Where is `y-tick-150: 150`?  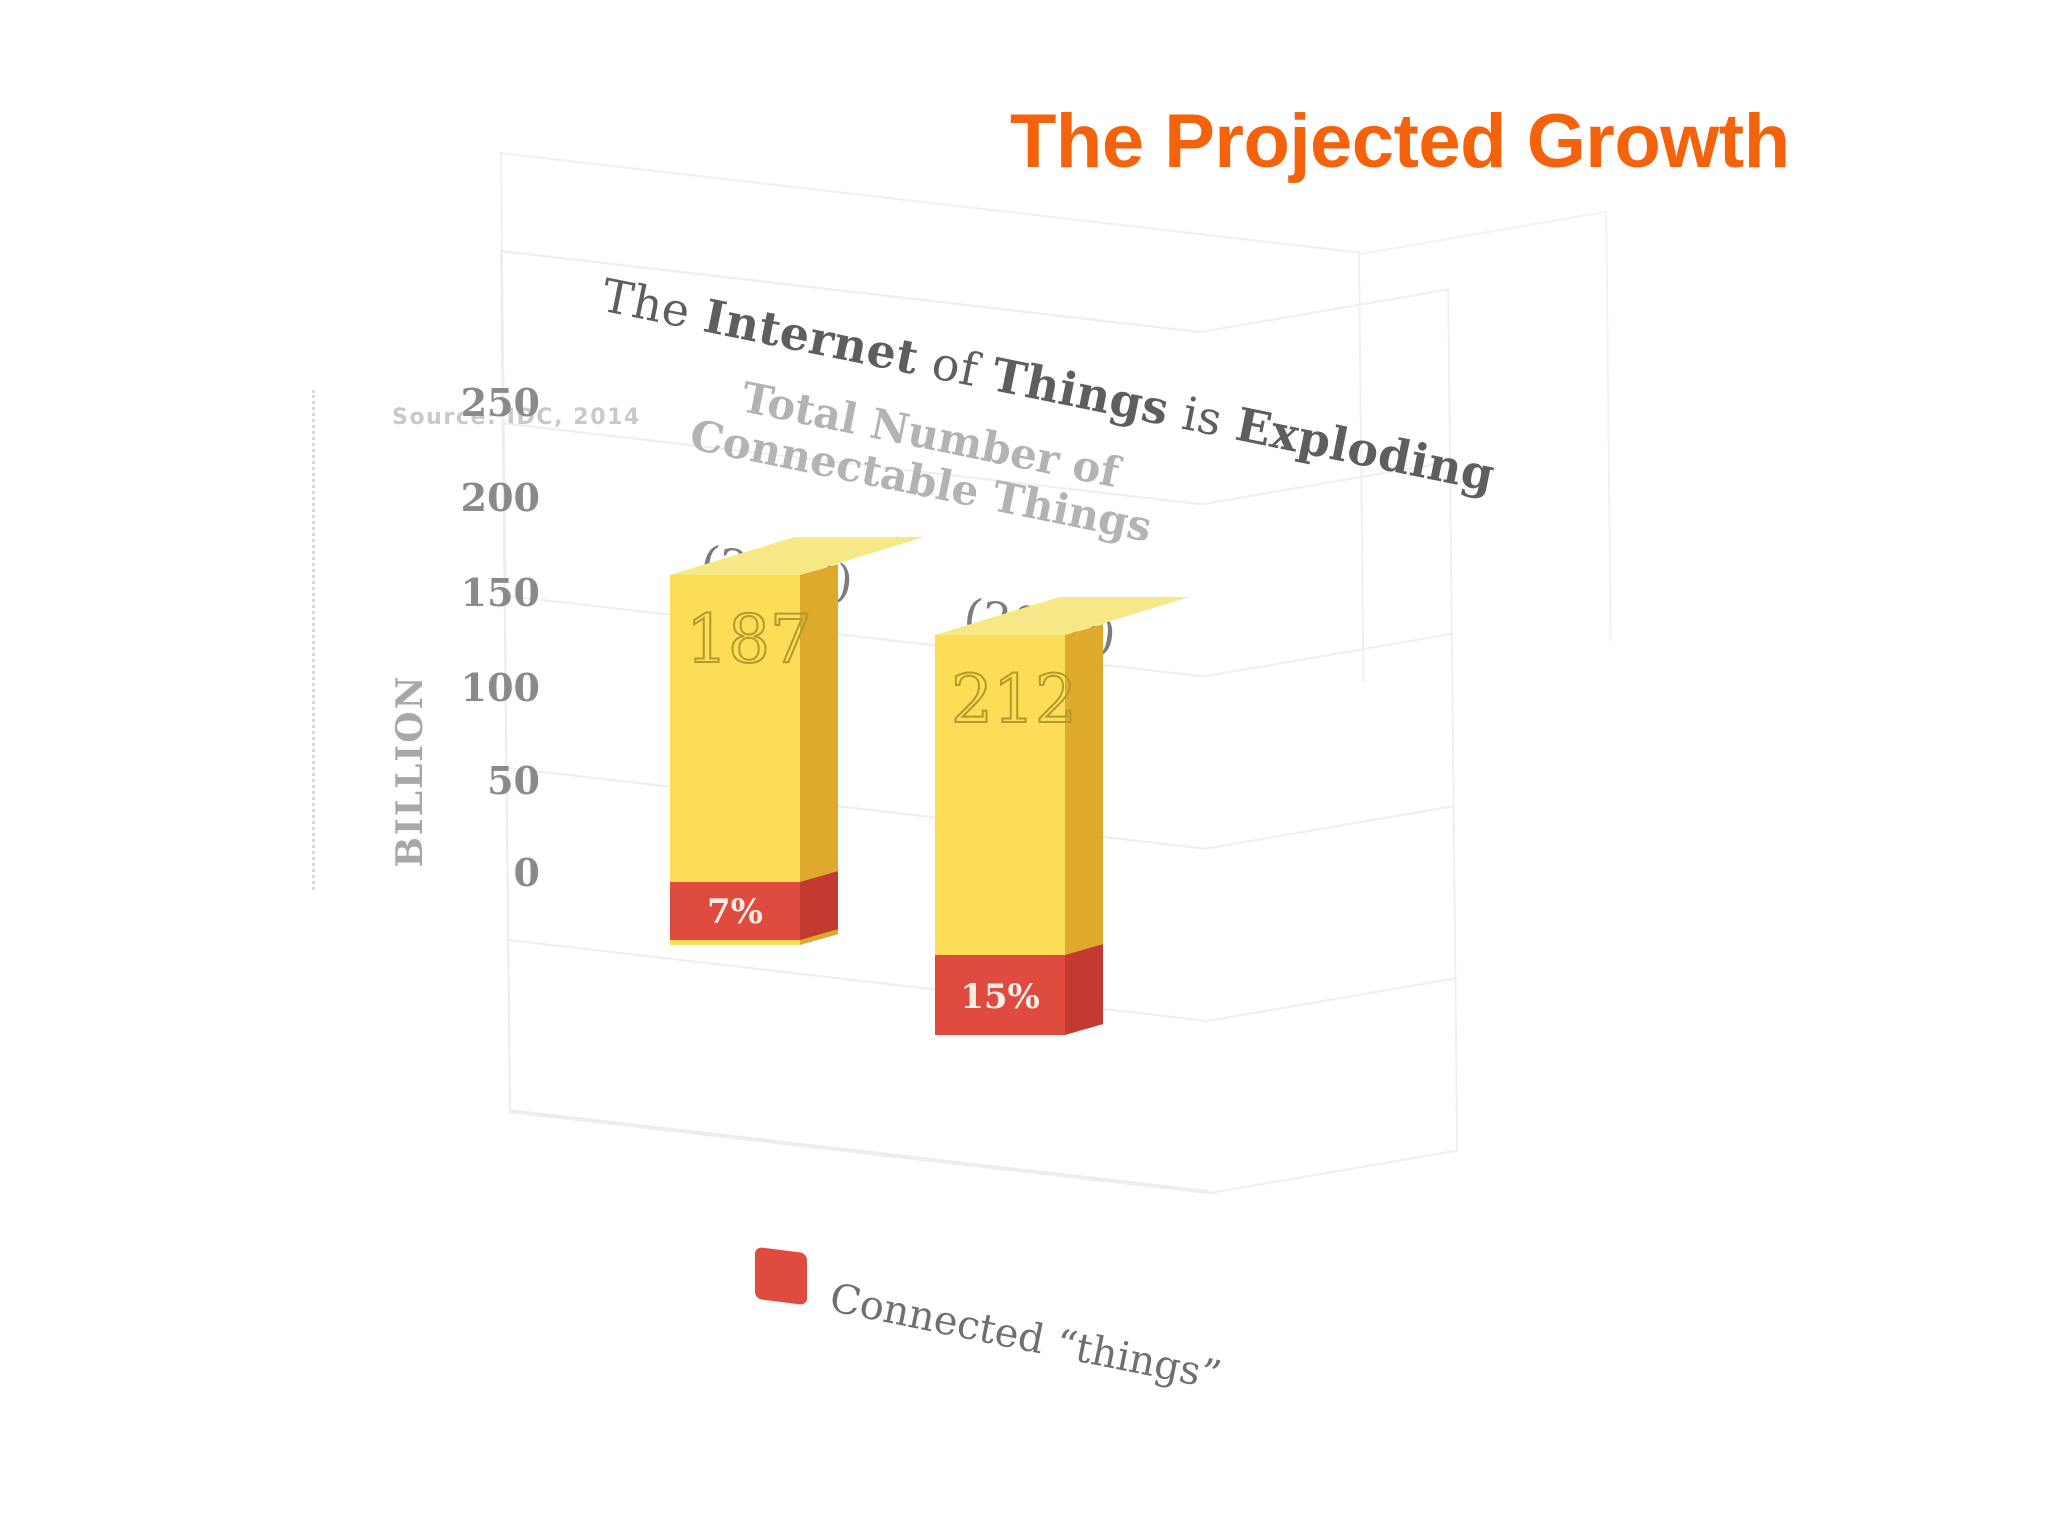 y-tick-150: 150 is located at coordinates (500, 592).